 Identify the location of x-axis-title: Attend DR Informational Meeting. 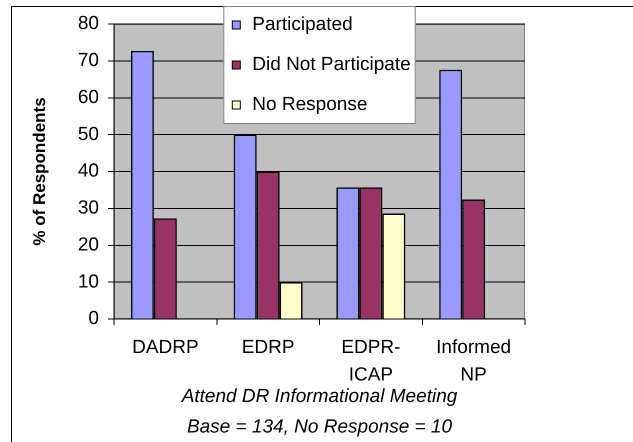
(319, 396).